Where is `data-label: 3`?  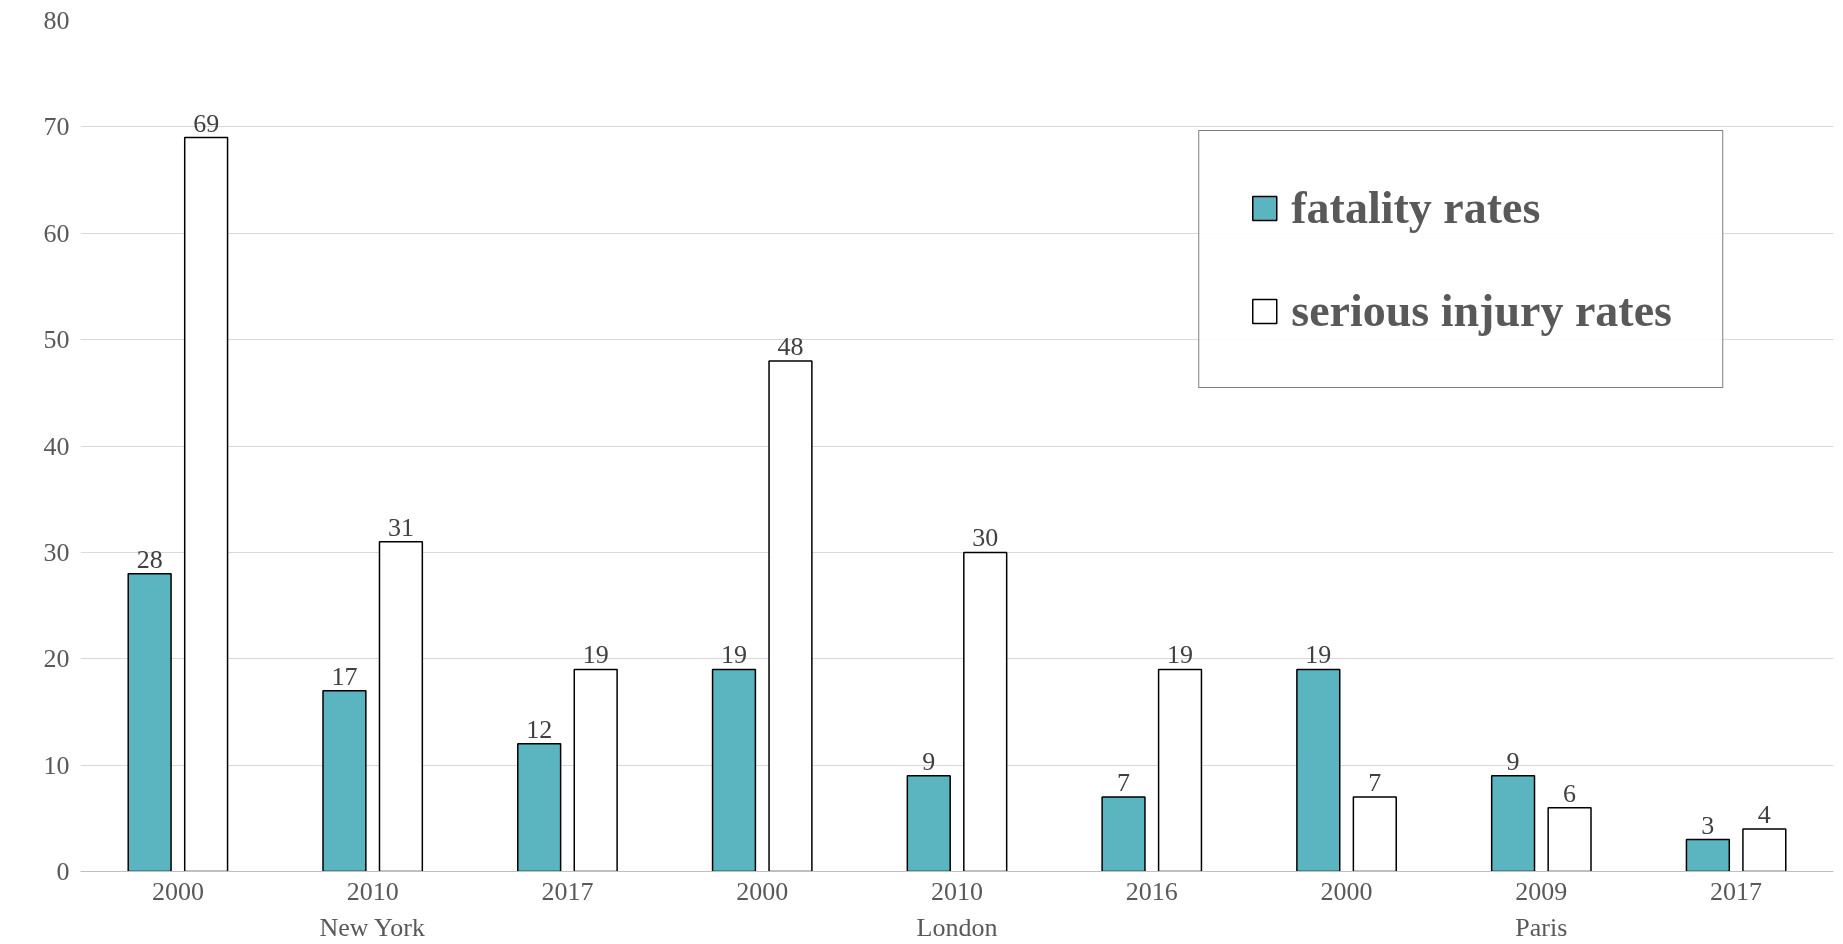 data-label: 3 is located at coordinates (1708, 825).